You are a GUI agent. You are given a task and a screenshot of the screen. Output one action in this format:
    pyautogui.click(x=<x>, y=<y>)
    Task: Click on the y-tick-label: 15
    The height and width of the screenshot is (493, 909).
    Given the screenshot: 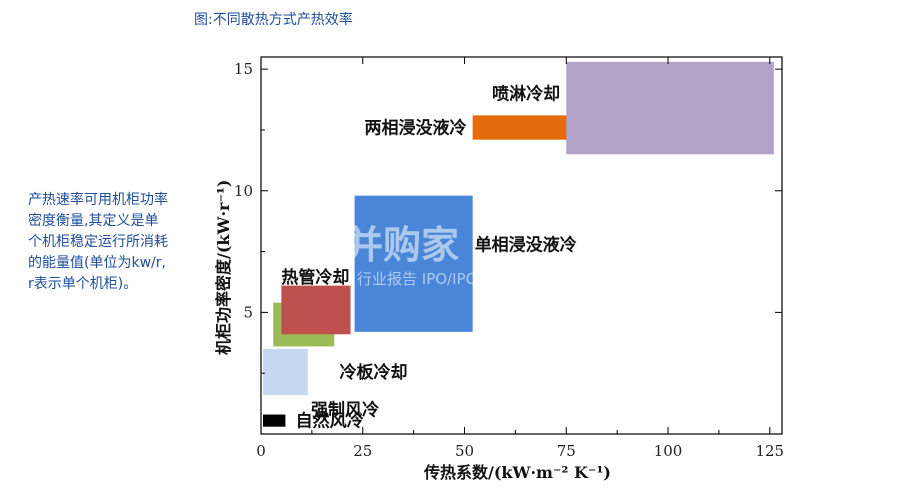 What is the action you would take?
    pyautogui.click(x=243, y=69)
    